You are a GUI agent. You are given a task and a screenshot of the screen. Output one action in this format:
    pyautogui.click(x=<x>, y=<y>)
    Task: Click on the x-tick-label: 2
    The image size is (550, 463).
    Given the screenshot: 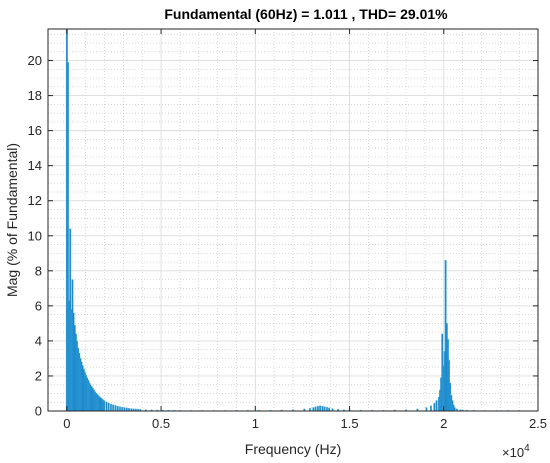 What is the action you would take?
    pyautogui.click(x=443, y=423)
    